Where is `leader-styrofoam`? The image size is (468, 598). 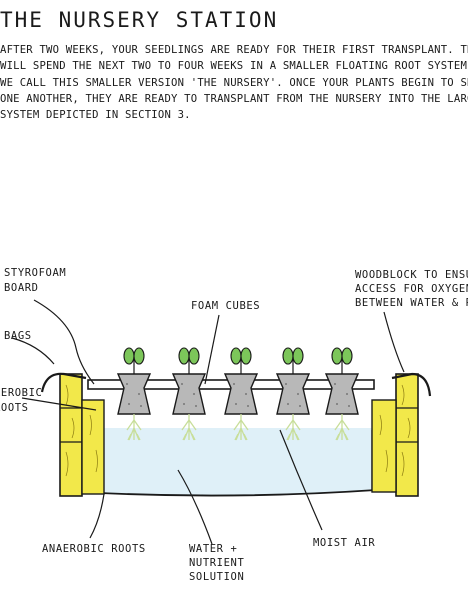 leader-styrofoam is located at coordinates (64, 342).